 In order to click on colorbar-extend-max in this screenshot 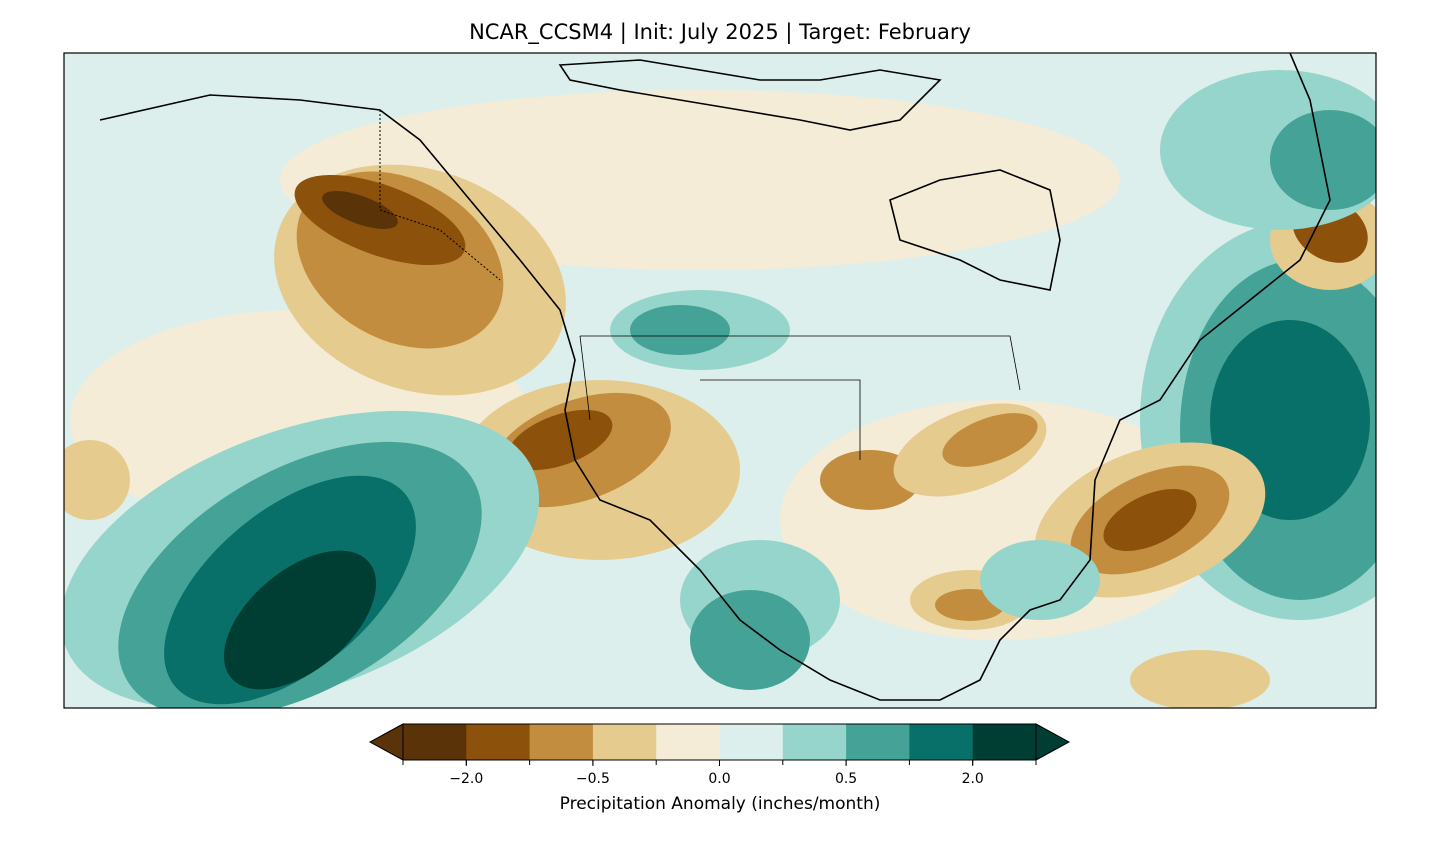, I will do `click(1053, 742)`.